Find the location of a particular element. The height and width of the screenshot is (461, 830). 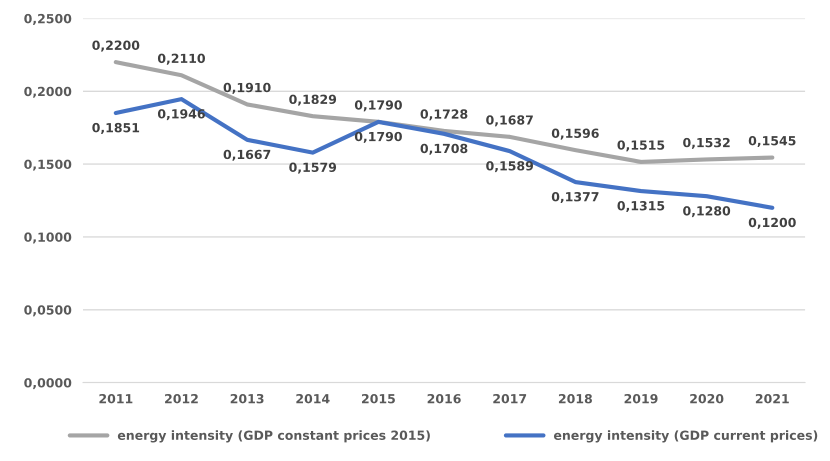

data-label: 0,1708 is located at coordinates (444, 149).